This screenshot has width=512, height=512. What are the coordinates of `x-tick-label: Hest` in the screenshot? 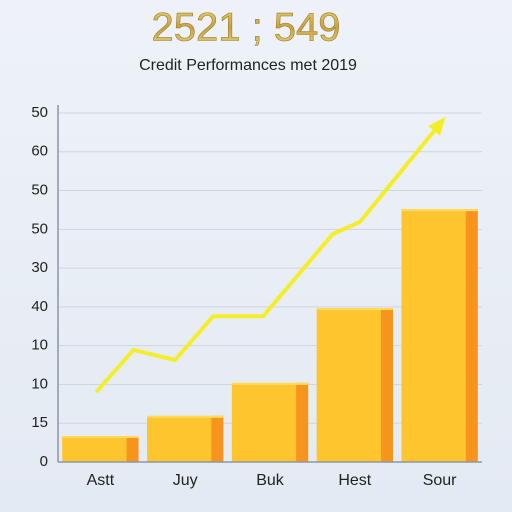 It's located at (354, 480).